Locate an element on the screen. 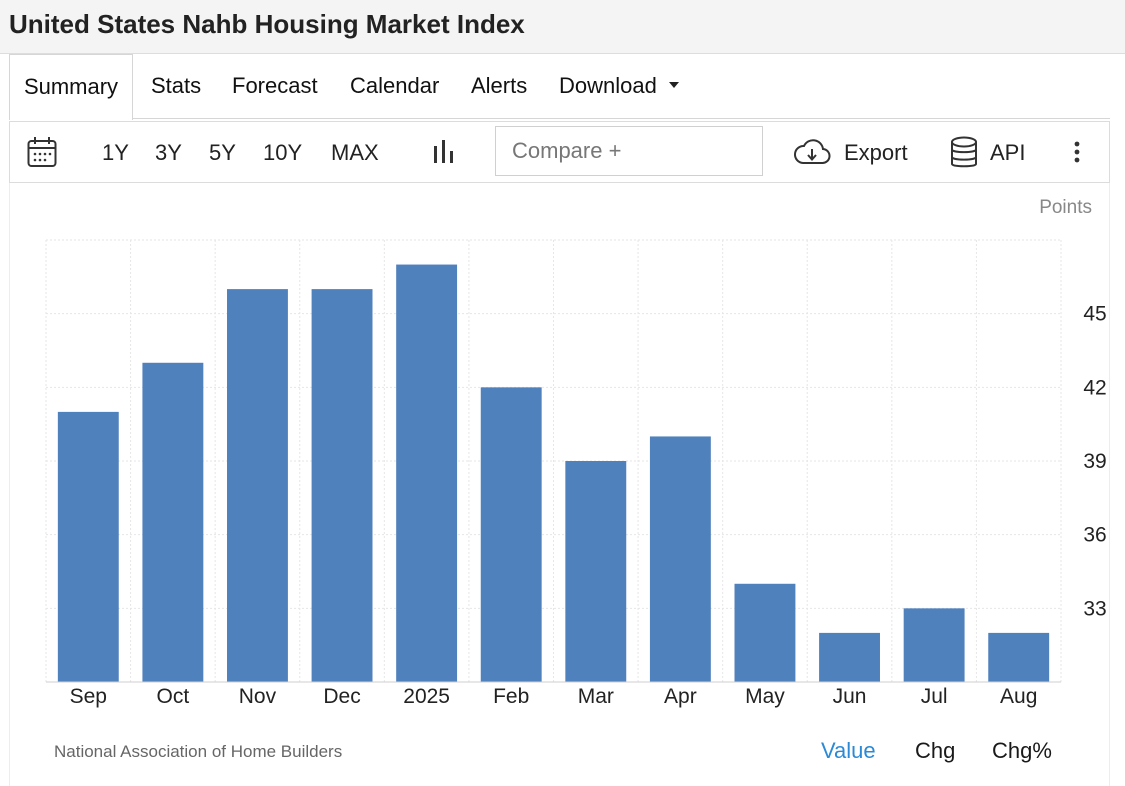  tab-download: Download is located at coordinates (619, 87).